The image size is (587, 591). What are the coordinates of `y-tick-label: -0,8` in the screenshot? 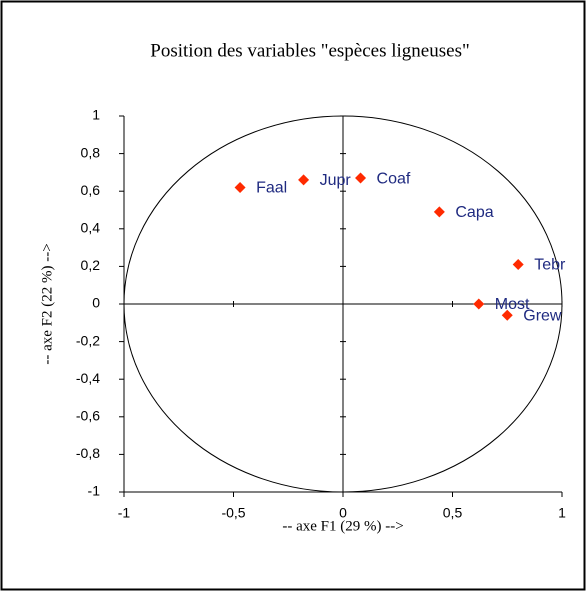 It's located at (88, 453).